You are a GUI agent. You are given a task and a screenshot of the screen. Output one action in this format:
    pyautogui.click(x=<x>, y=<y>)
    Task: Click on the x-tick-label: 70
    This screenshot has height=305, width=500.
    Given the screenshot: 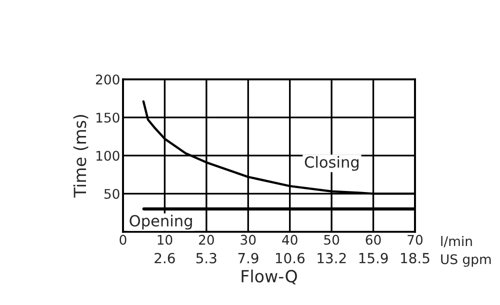 What is the action you would take?
    pyautogui.click(x=415, y=239)
    